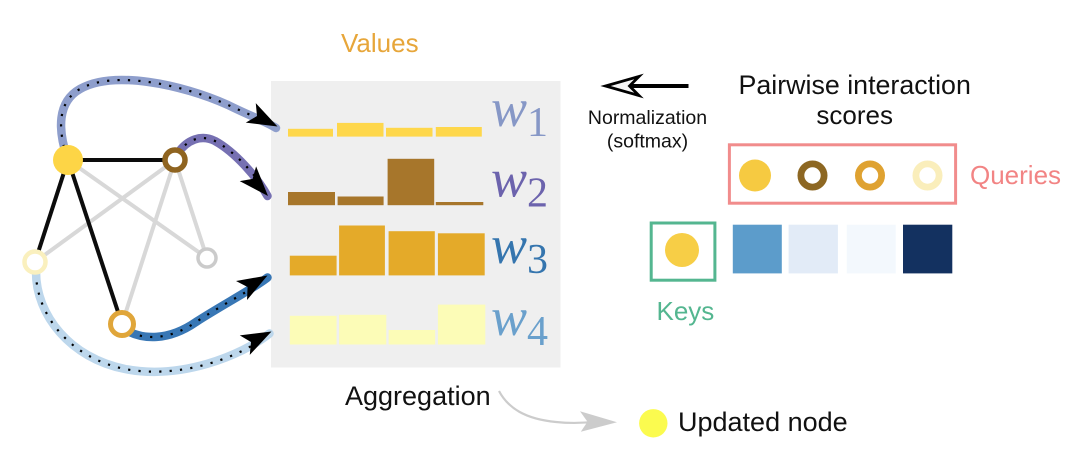  What do you see at coordinates (647, 142) in the screenshot?
I see `svg-text: (softmax)` at bounding box center [647, 142].